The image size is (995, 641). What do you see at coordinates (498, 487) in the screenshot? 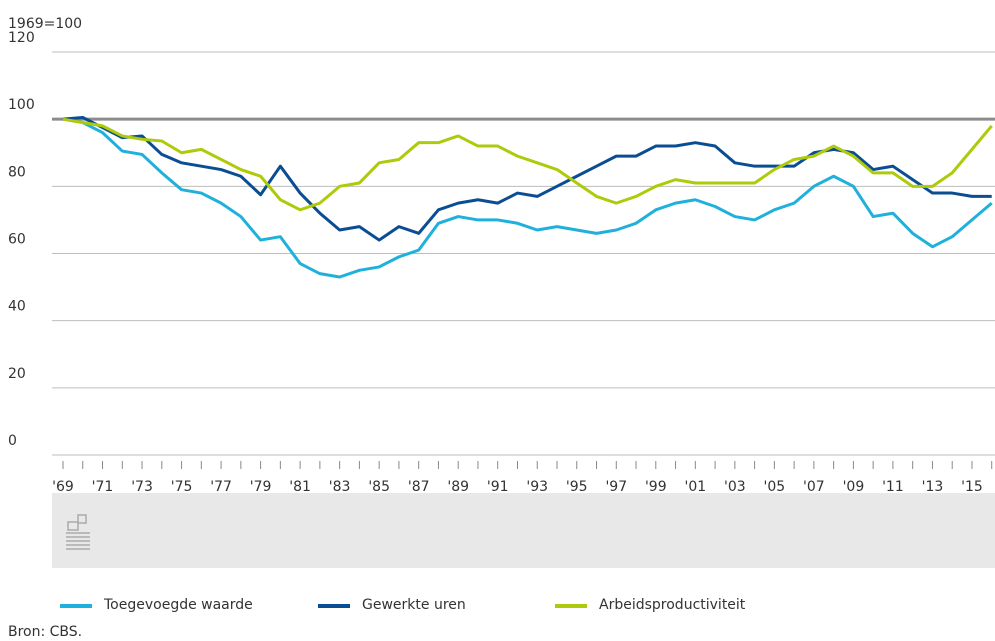
I see `x-tick-label: '91` at bounding box center [498, 487].